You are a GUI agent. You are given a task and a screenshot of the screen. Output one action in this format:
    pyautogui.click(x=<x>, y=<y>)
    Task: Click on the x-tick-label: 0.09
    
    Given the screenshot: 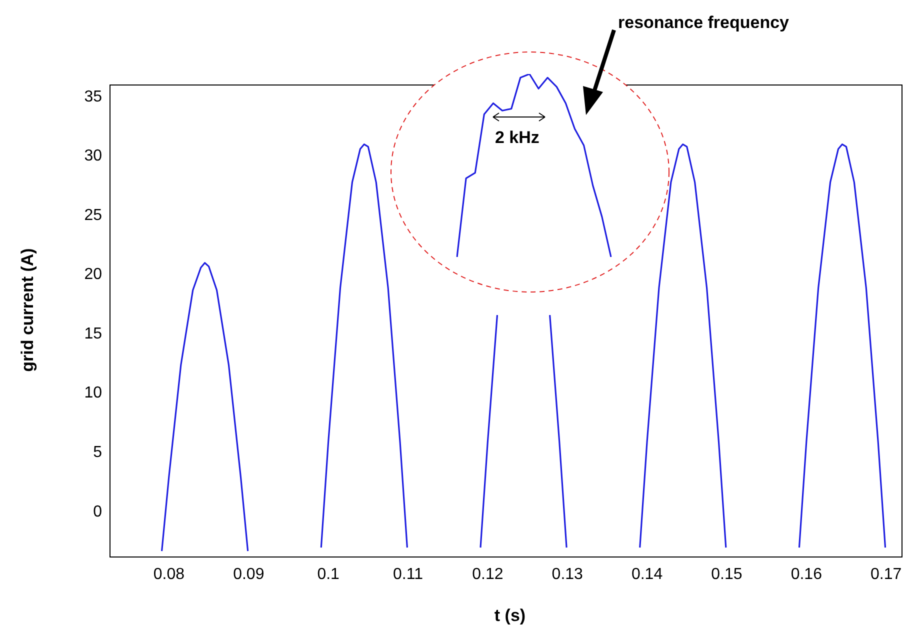 What is the action you would take?
    pyautogui.click(x=248, y=575)
    